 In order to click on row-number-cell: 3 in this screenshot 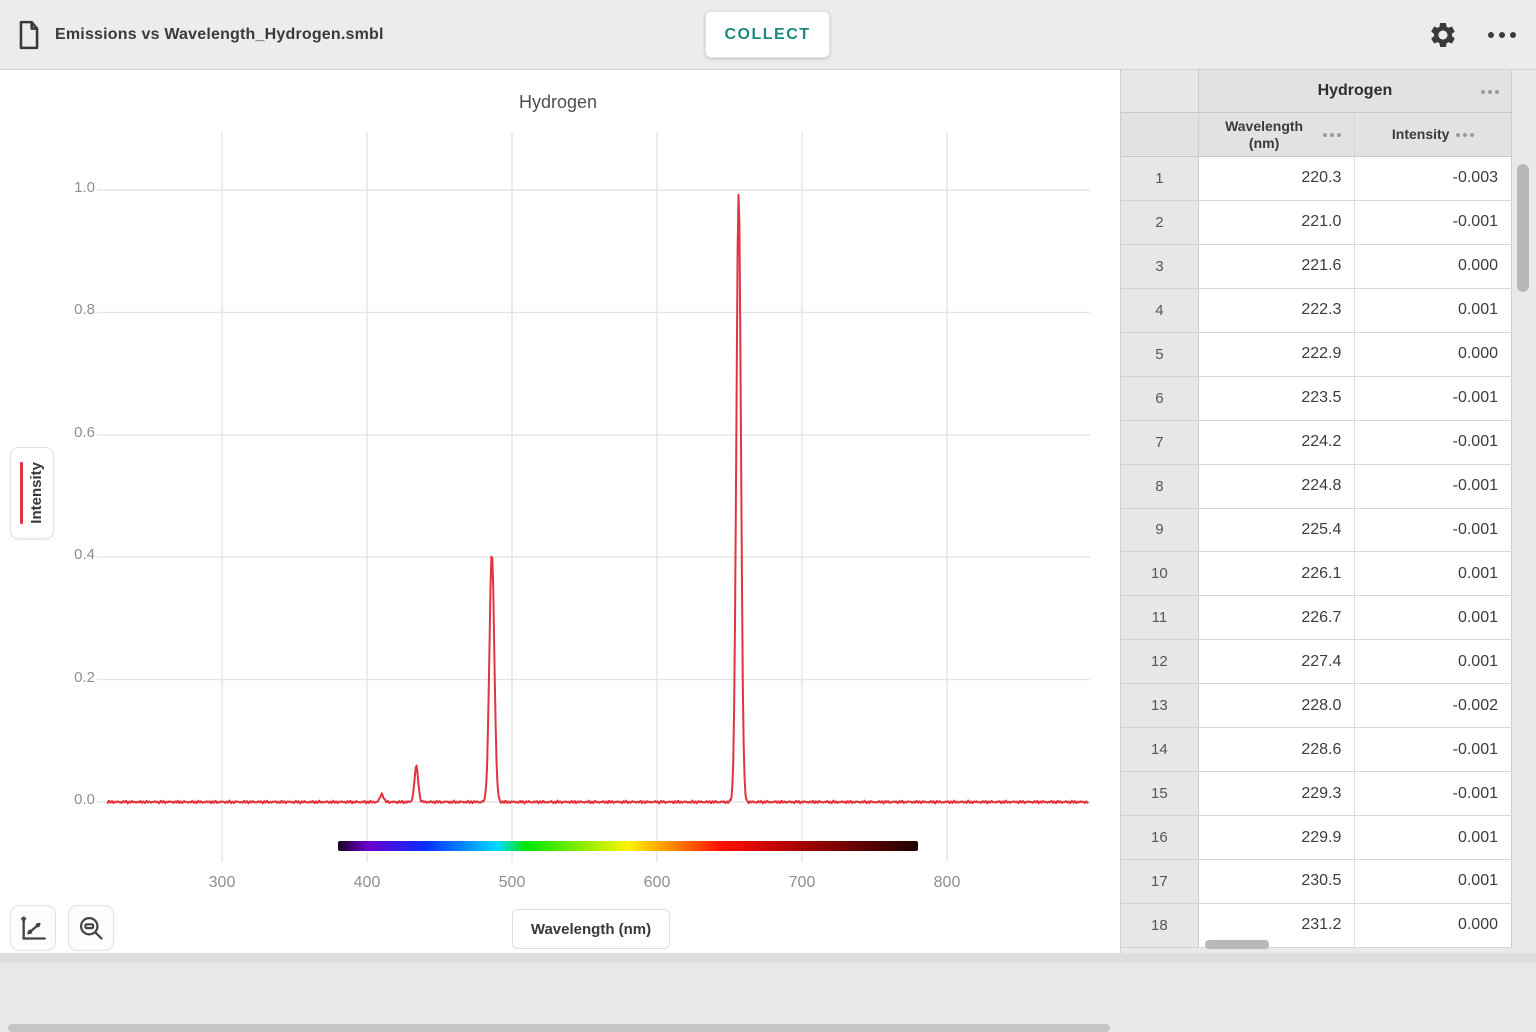, I will do `click(1160, 266)`.